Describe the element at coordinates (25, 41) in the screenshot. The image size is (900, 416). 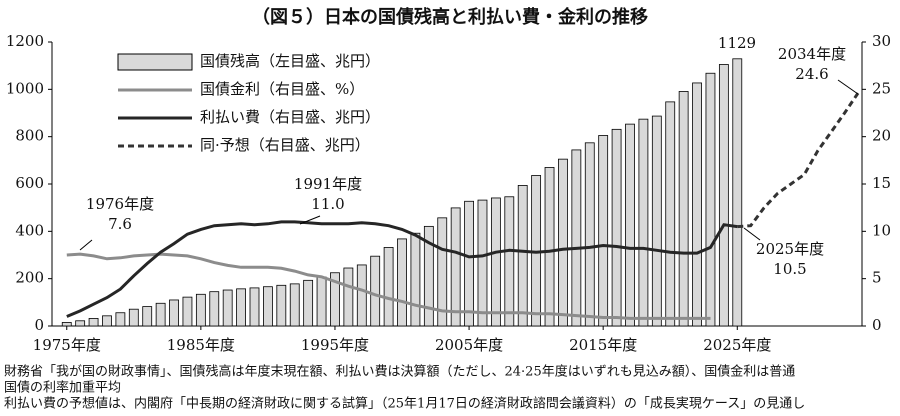
I see `y-tick-label: 1200` at that location.